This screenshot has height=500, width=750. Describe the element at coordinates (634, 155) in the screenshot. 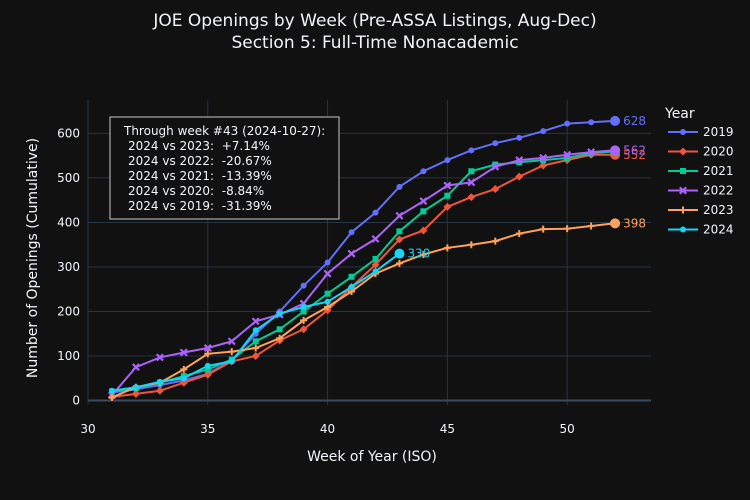

I see `end-label-2020: 552` at that location.